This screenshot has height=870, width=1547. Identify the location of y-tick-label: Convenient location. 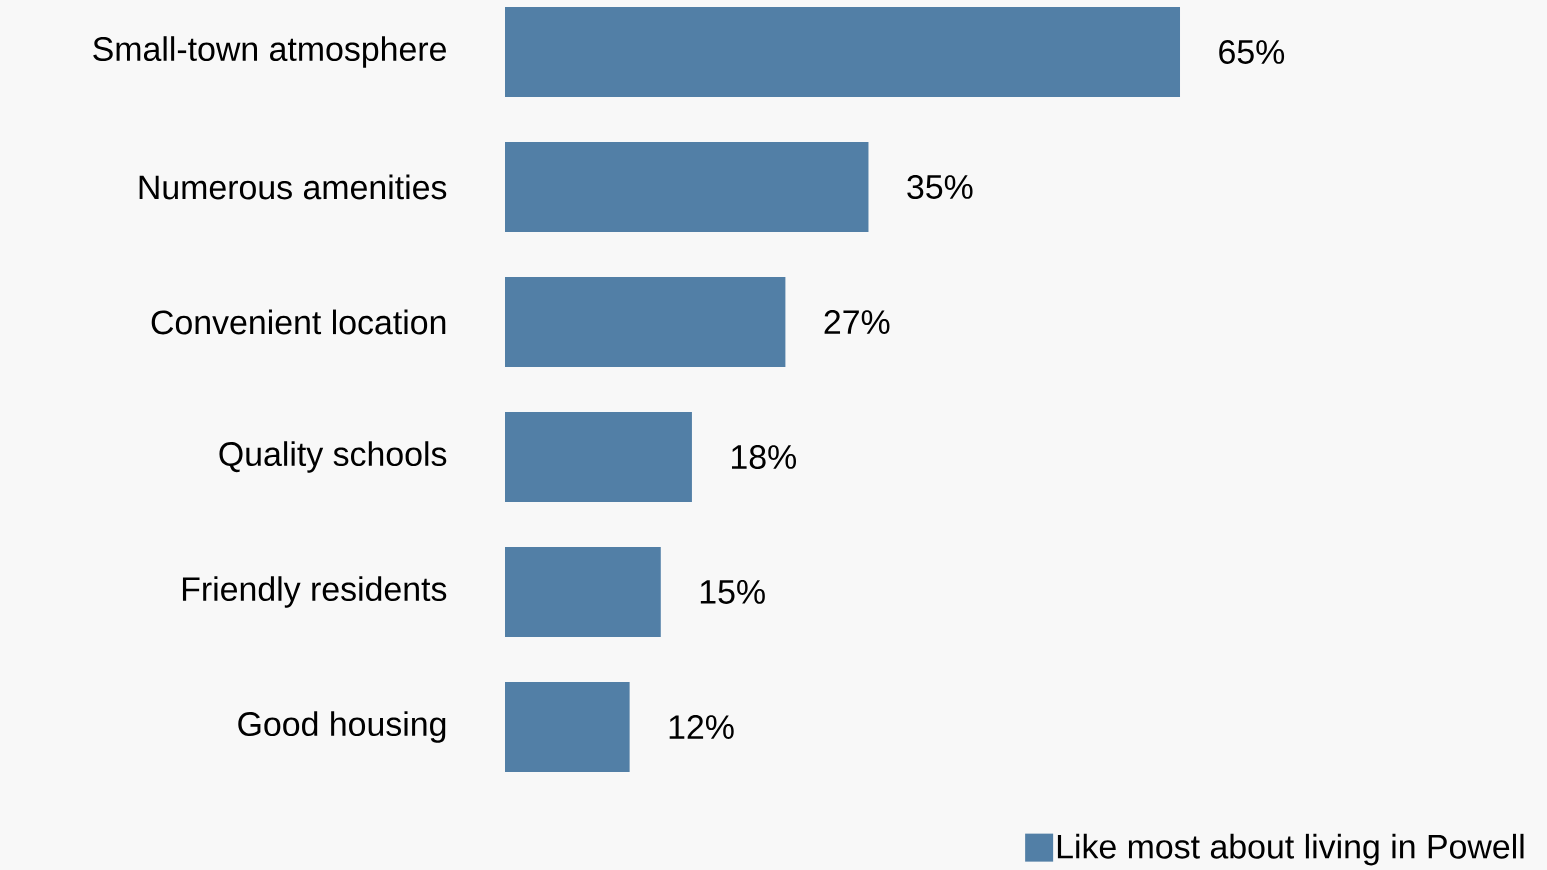
(298, 322).